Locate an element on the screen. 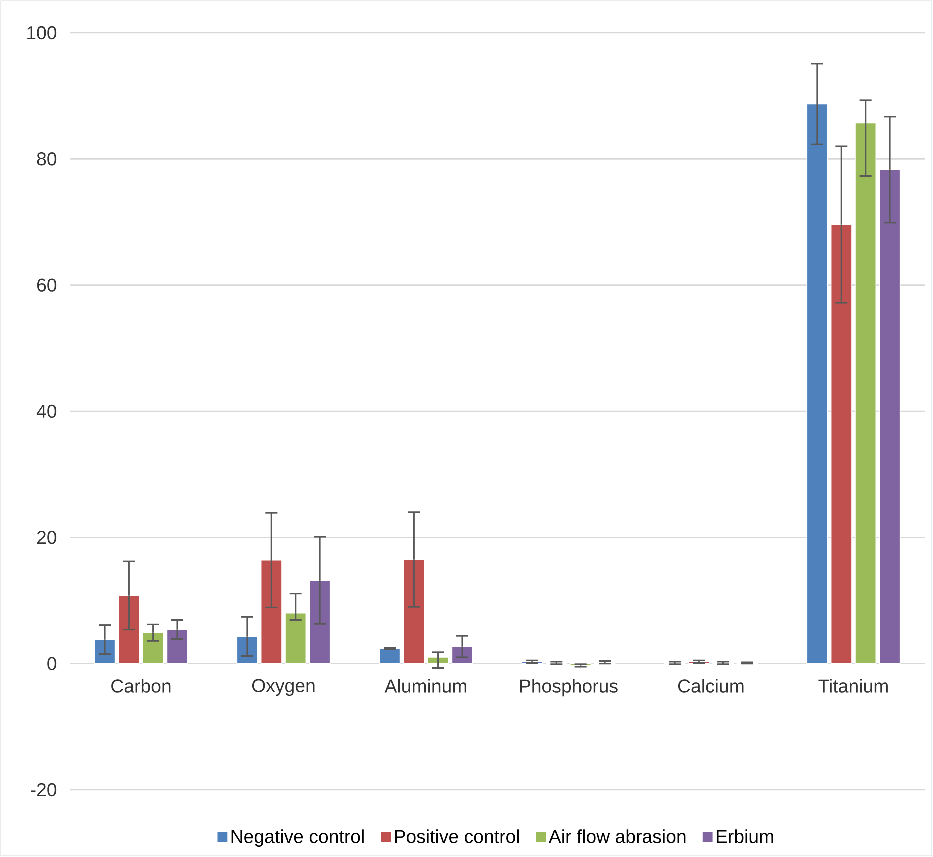  legend-label: Erbium is located at coordinates (745, 837).